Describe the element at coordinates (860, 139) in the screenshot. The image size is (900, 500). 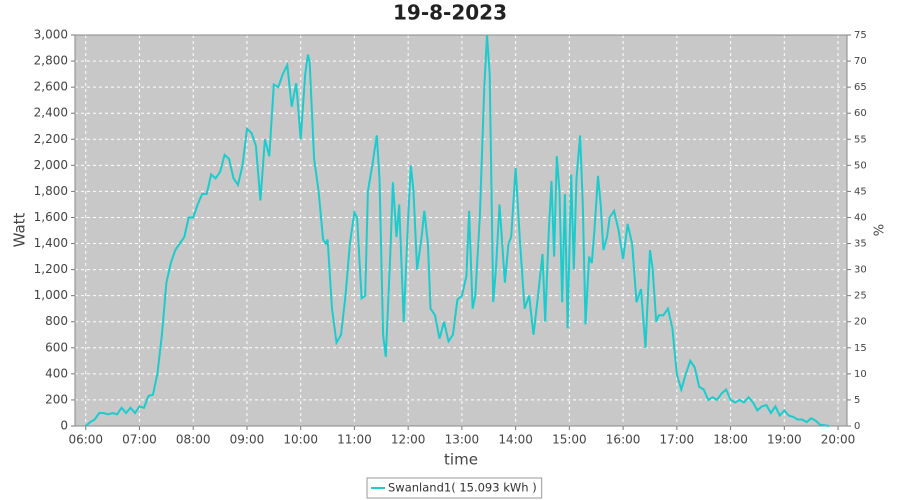
I see `y2-tick-label: 55` at that location.